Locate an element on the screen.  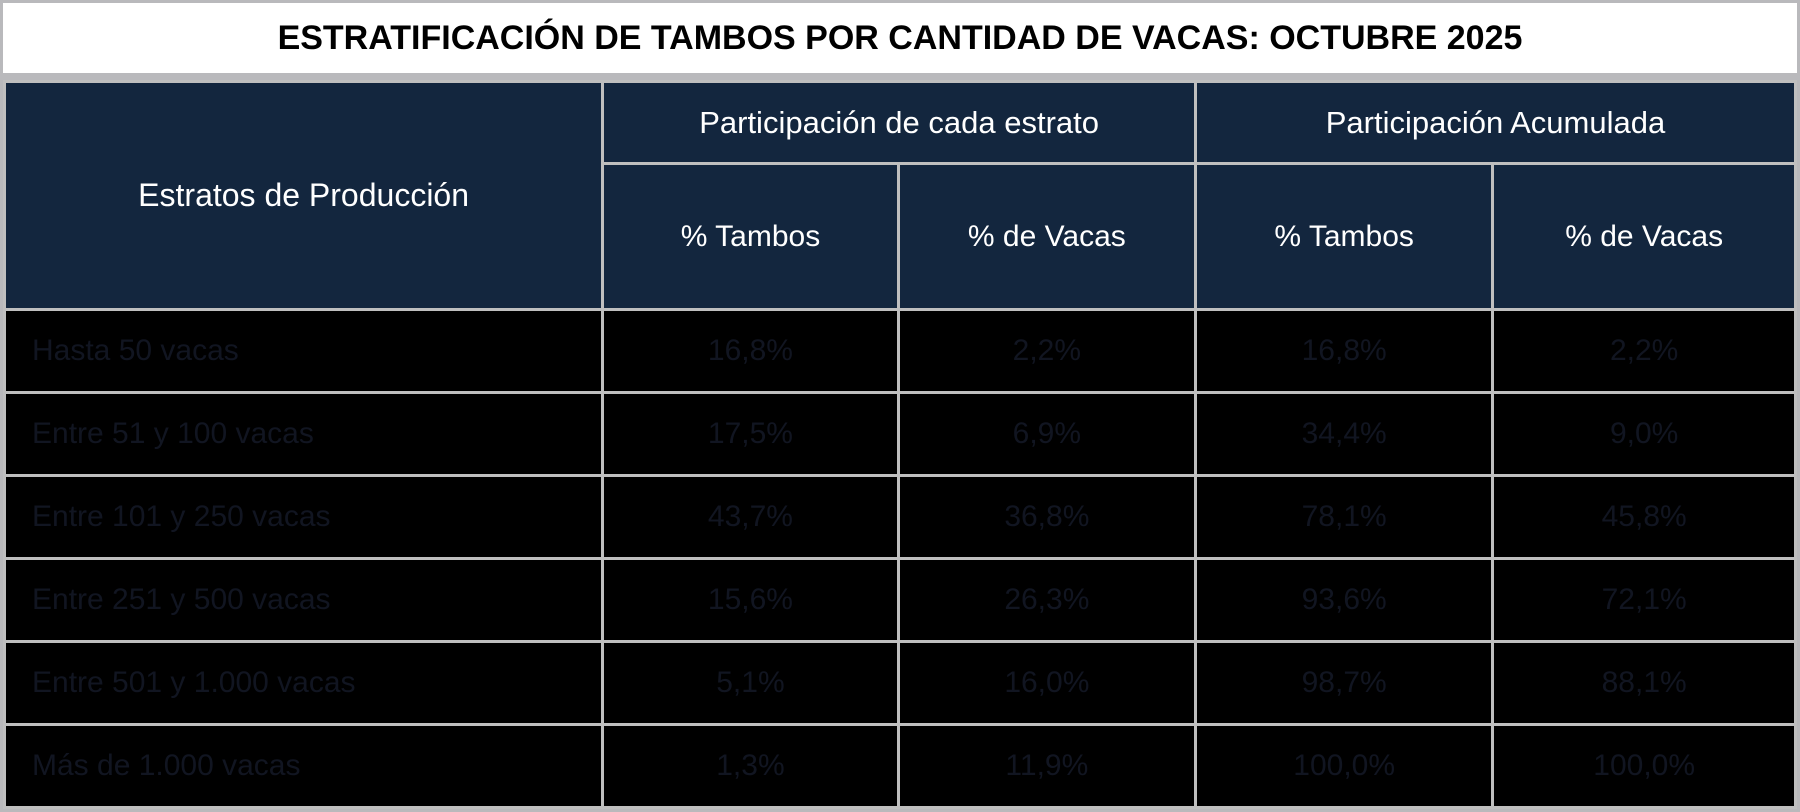
estrato-tambos-cell: 16,8% is located at coordinates (750, 351).